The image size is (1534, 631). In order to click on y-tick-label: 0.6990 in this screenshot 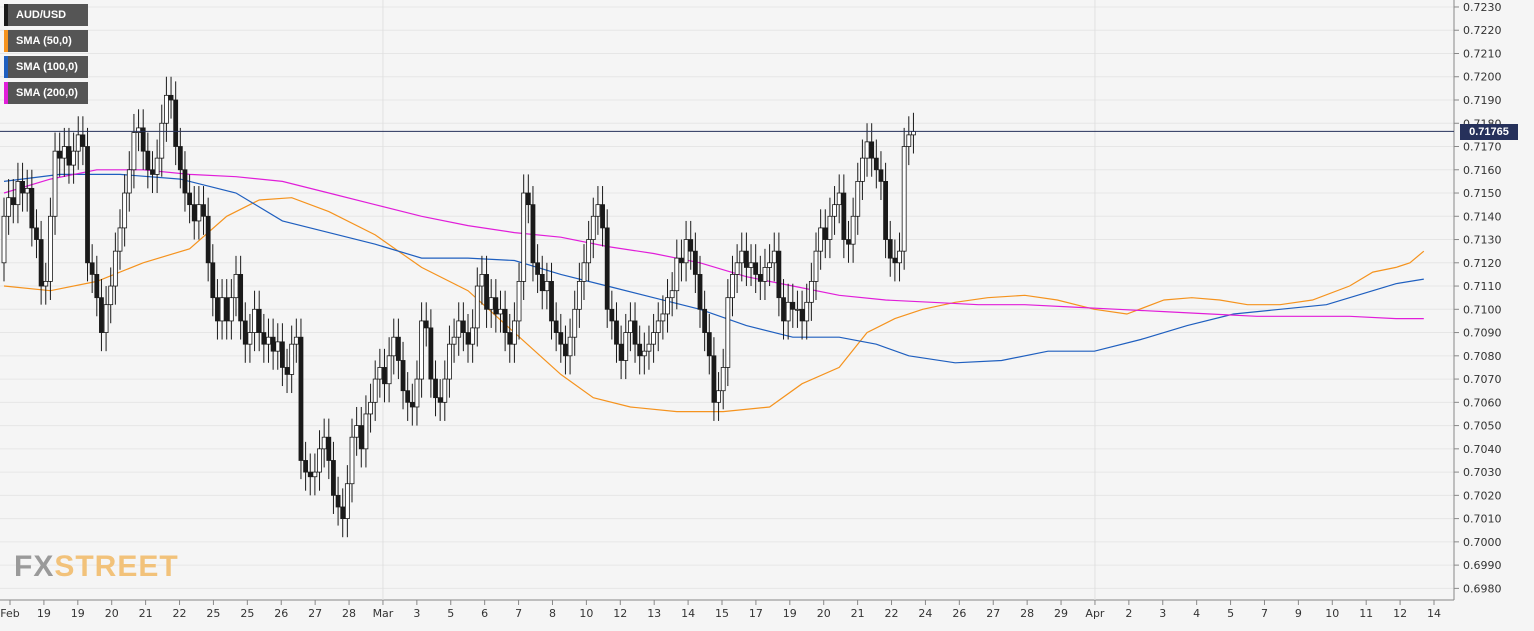, I will do `click(1482, 565)`.